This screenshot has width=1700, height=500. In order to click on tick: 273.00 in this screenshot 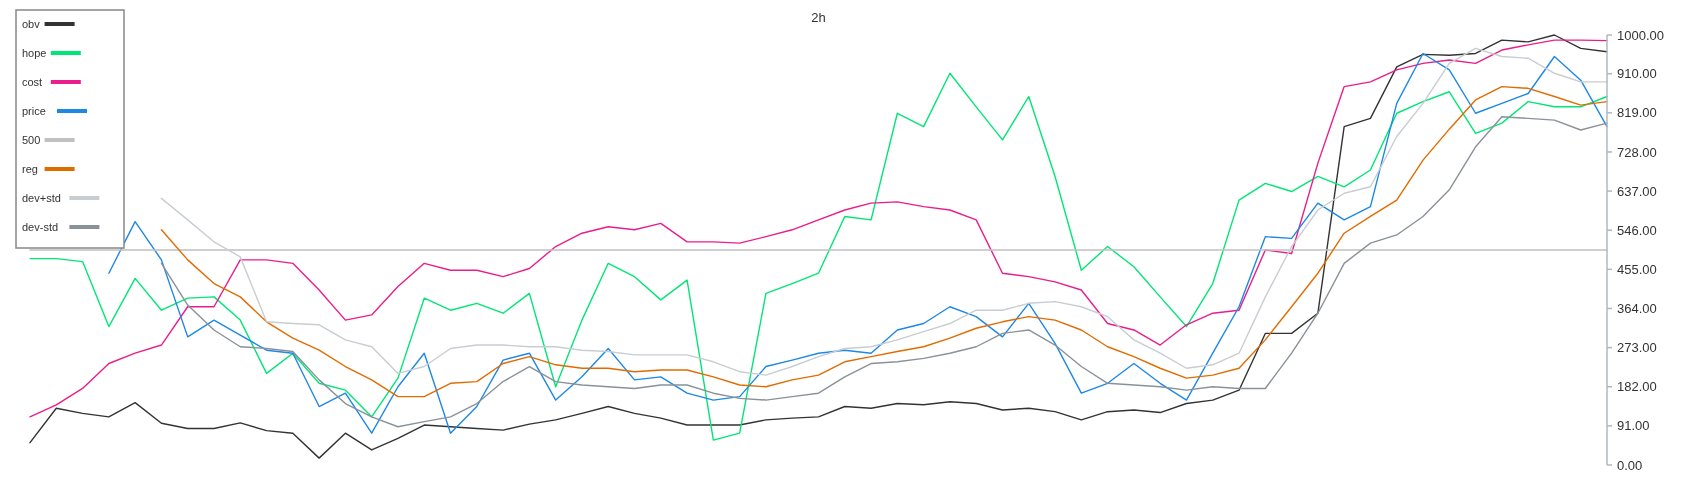, I will do `click(1631, 348)`.